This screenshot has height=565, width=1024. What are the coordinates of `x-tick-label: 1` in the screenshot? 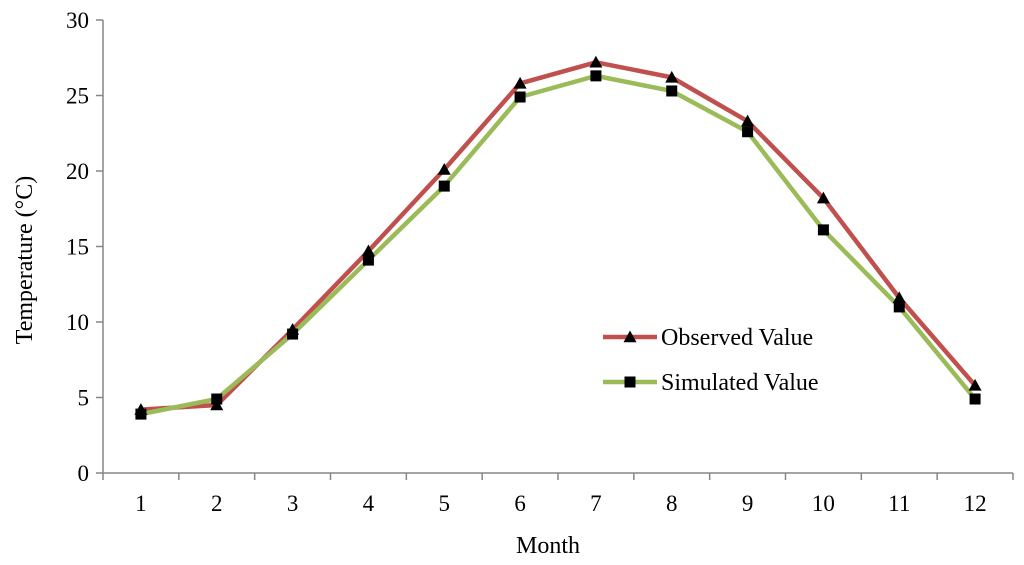 It's located at (141, 503).